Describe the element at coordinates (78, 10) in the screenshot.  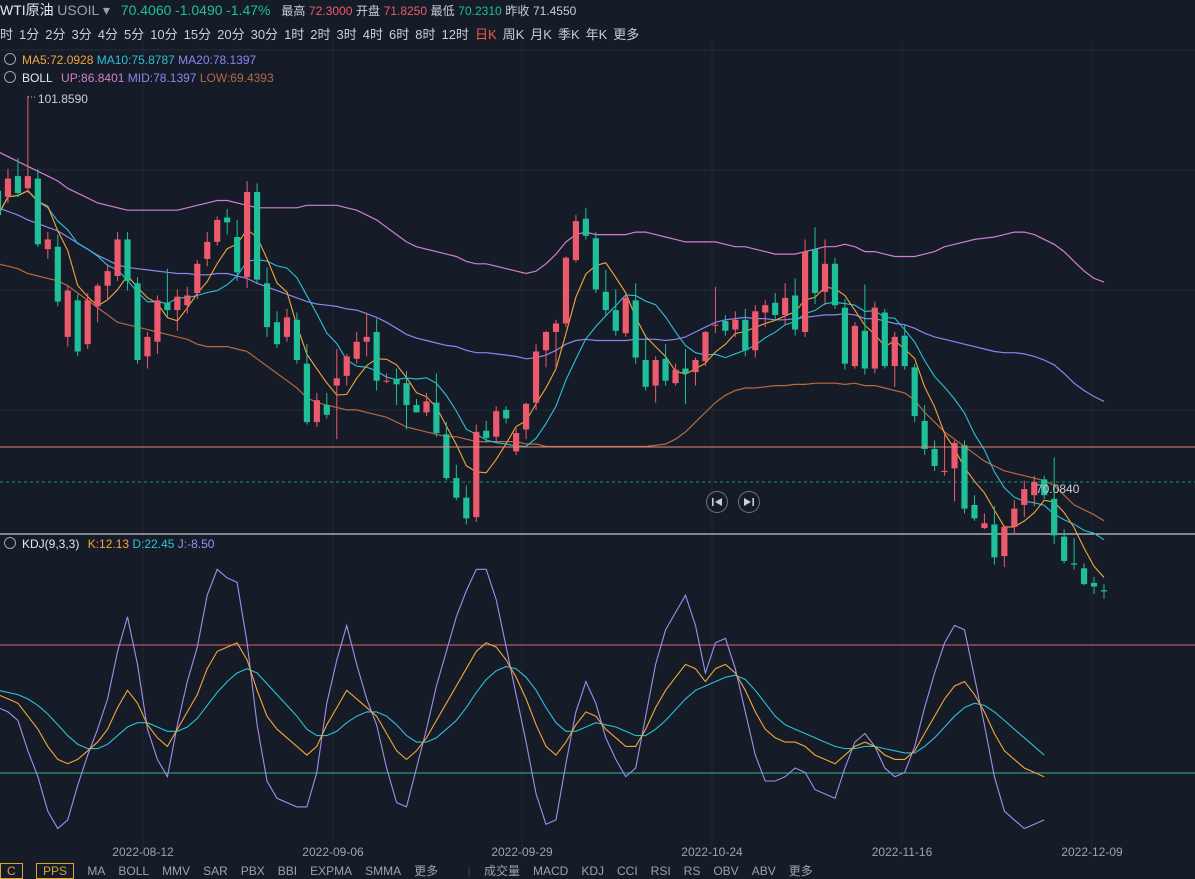
I see `symbol-code: USOIL` at that location.